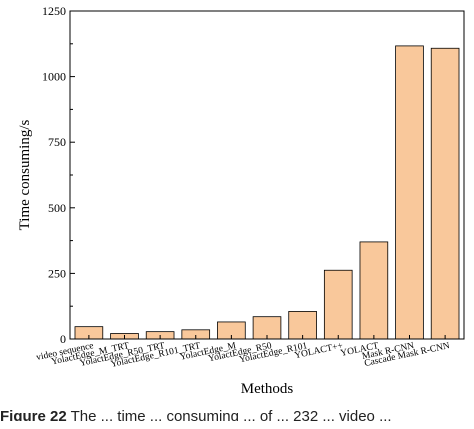  I want to click on y-tick-label: 500, so click(57, 208).